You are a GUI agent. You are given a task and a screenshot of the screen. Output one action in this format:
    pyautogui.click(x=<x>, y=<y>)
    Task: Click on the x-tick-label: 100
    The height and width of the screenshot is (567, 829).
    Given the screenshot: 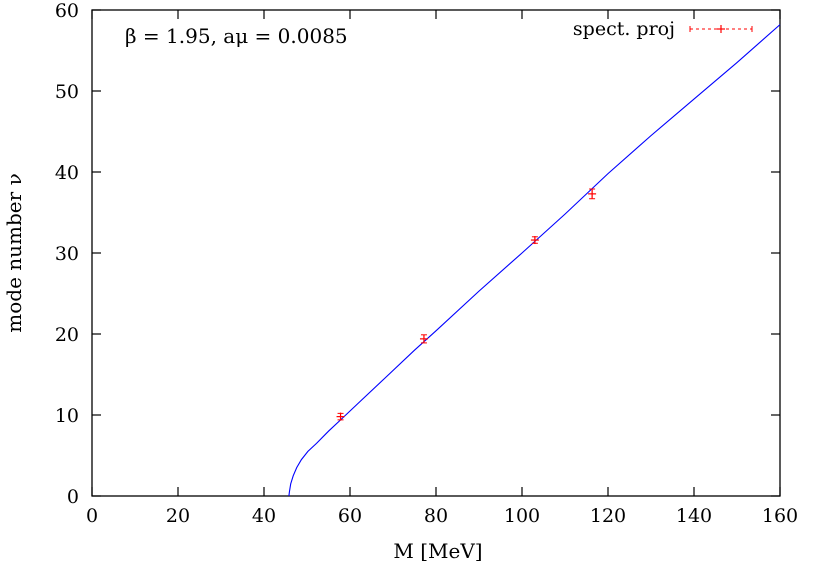 What is the action you would take?
    pyautogui.click(x=522, y=516)
    